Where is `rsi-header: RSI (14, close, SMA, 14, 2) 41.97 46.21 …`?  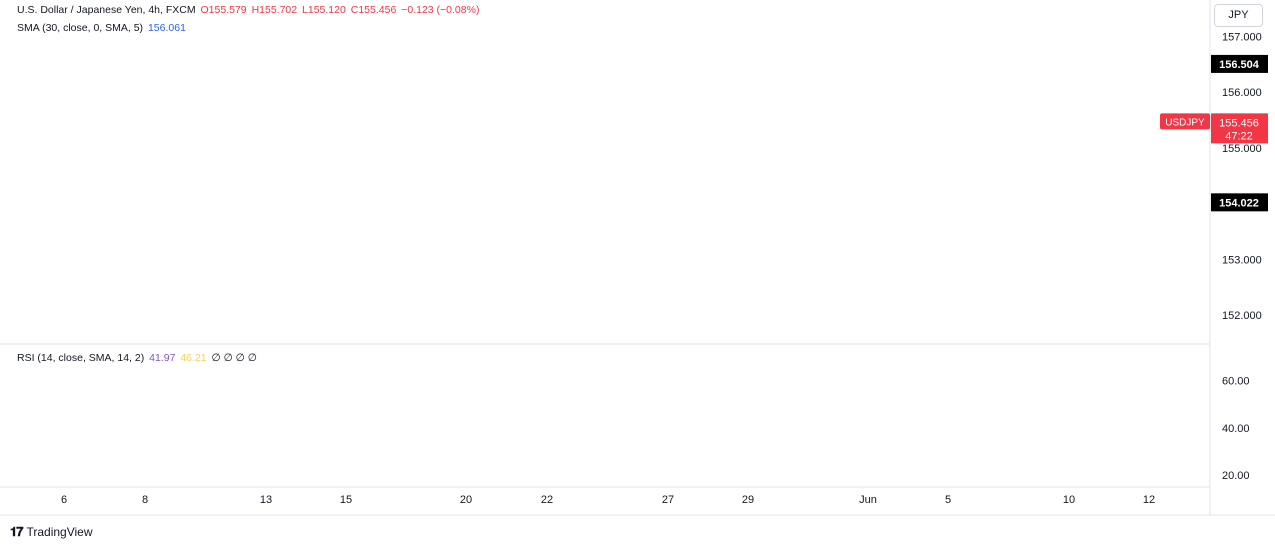 rsi-header: RSI (14, close, SMA, 14, 2) 41.97 46.21 … is located at coordinates (138, 358).